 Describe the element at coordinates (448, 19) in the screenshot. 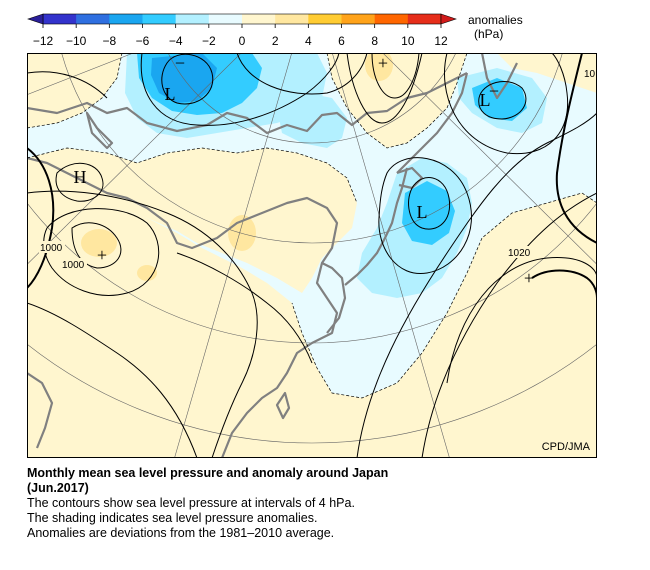

I see `colorbar-right-arrow` at that location.